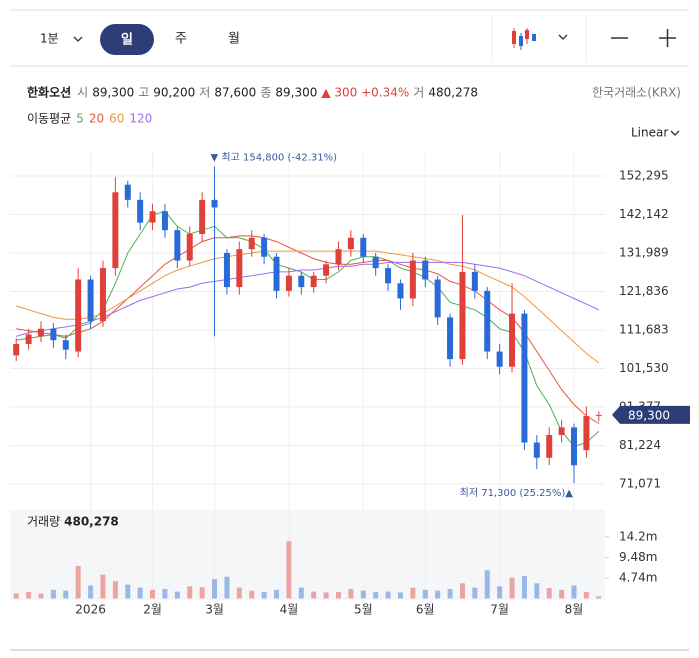 This screenshot has width=699, height=658. Describe the element at coordinates (365, 93) in the screenshot. I see `price-change: ▲ 300 +0.34%` at that location.